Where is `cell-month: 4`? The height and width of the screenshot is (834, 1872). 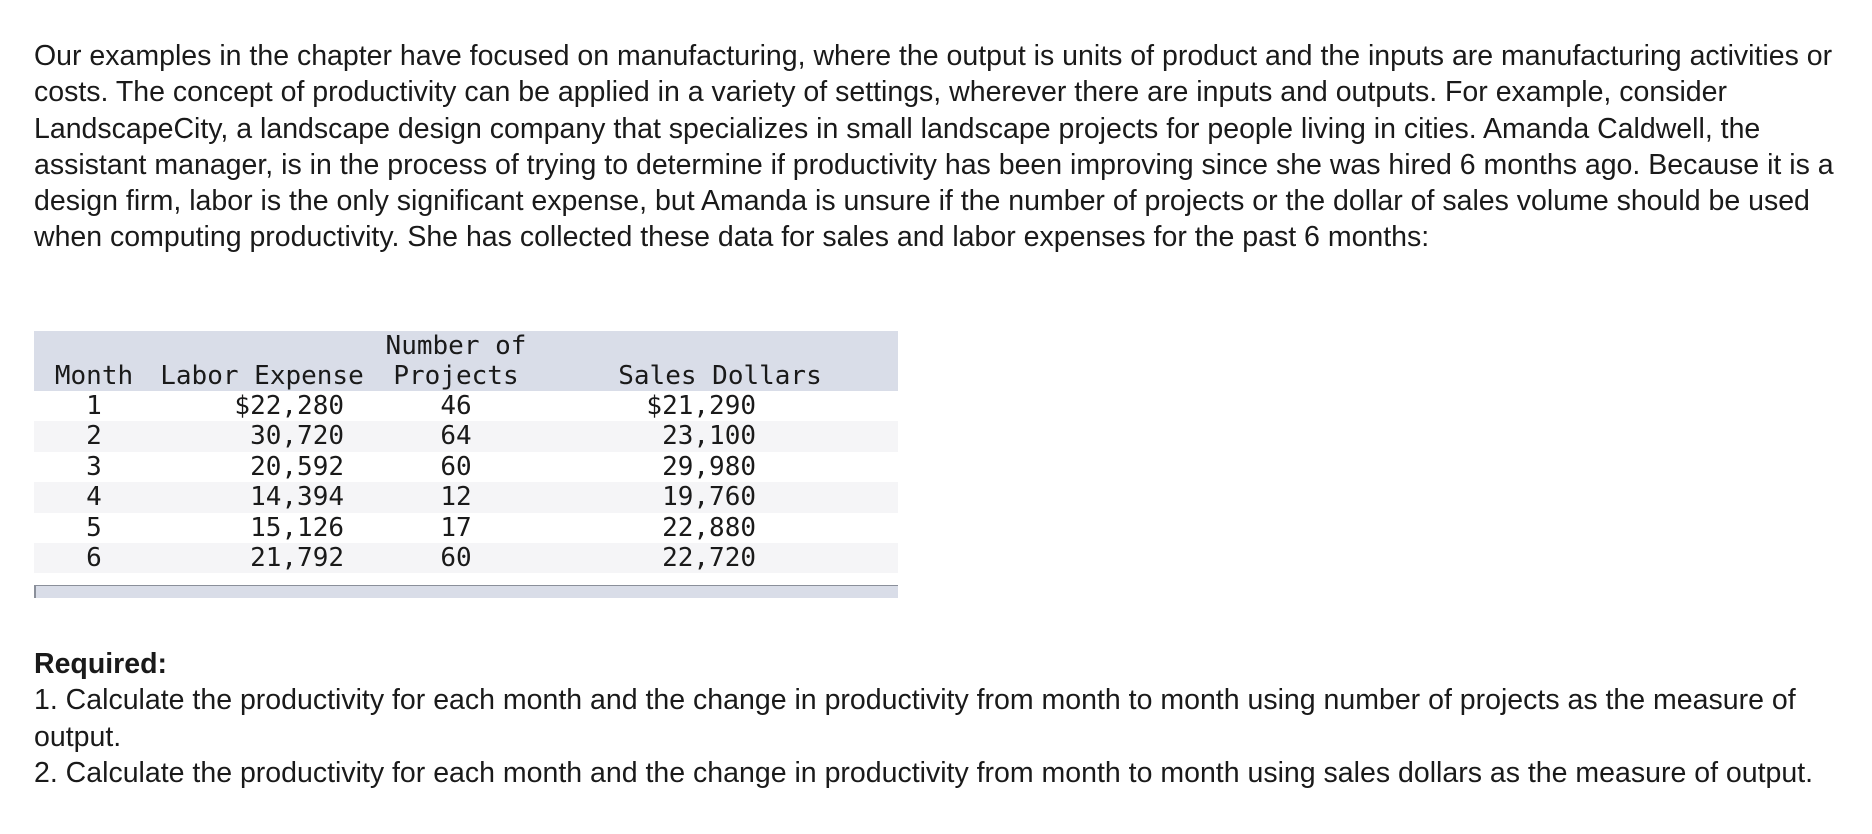 cell-month: 4 is located at coordinates (94, 497).